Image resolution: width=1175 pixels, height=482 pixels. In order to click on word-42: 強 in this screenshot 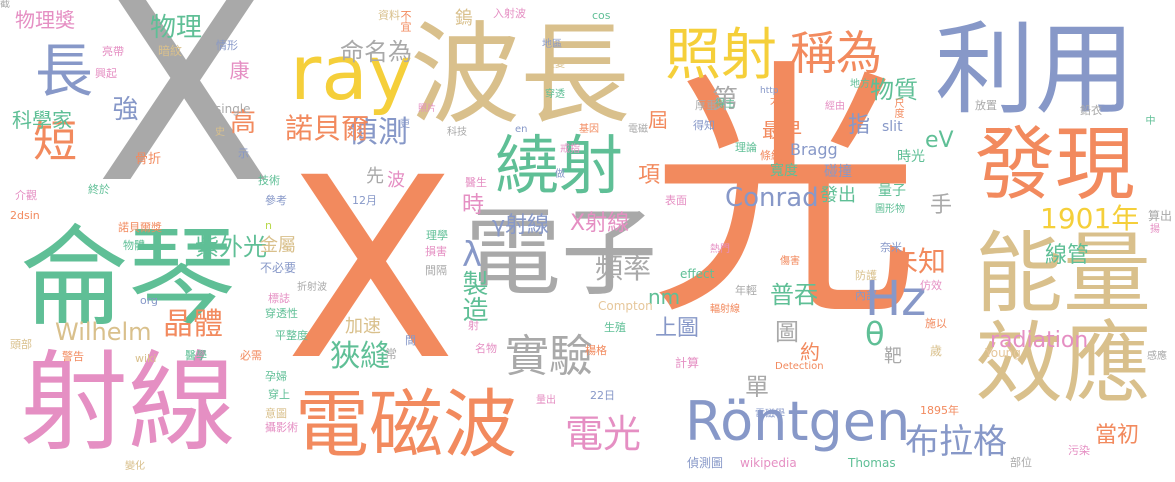, I will do `click(123, 108)`.